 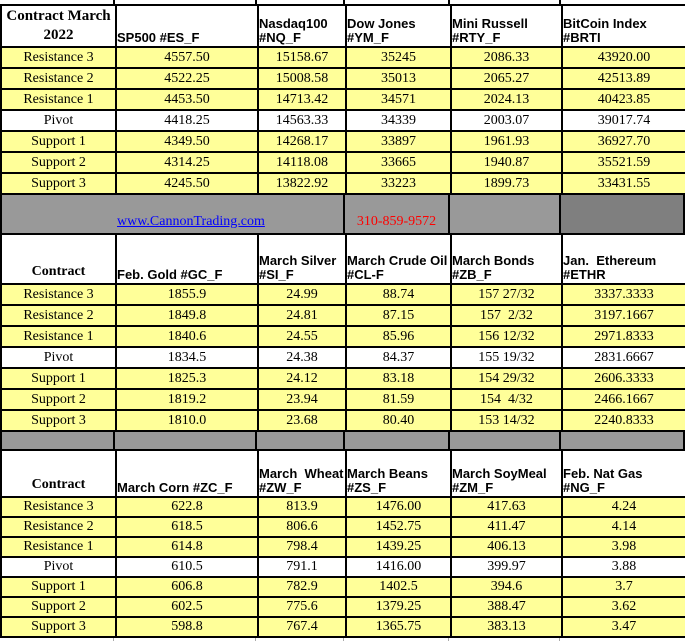 What do you see at coordinates (623, 547) in the screenshot?
I see `value-cell: 3.98` at bounding box center [623, 547].